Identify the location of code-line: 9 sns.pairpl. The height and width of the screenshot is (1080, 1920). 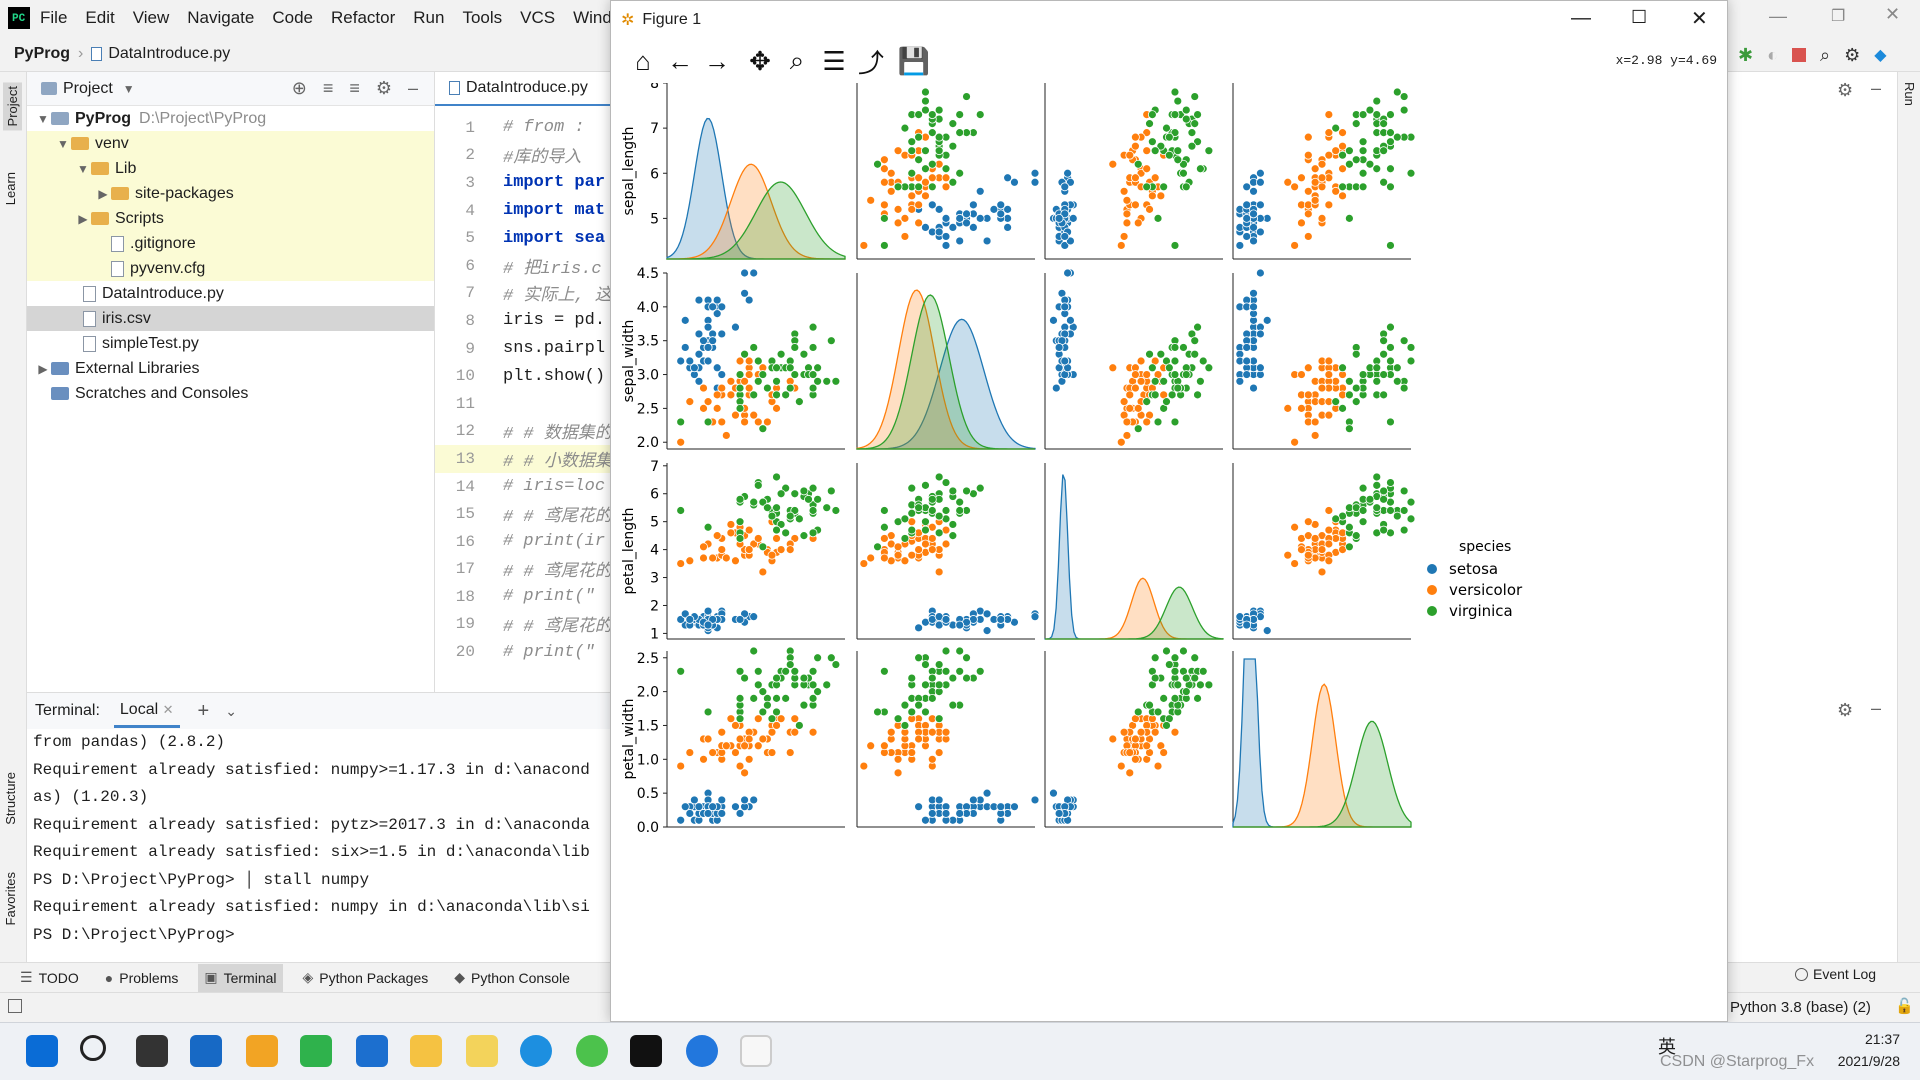
(524, 349).